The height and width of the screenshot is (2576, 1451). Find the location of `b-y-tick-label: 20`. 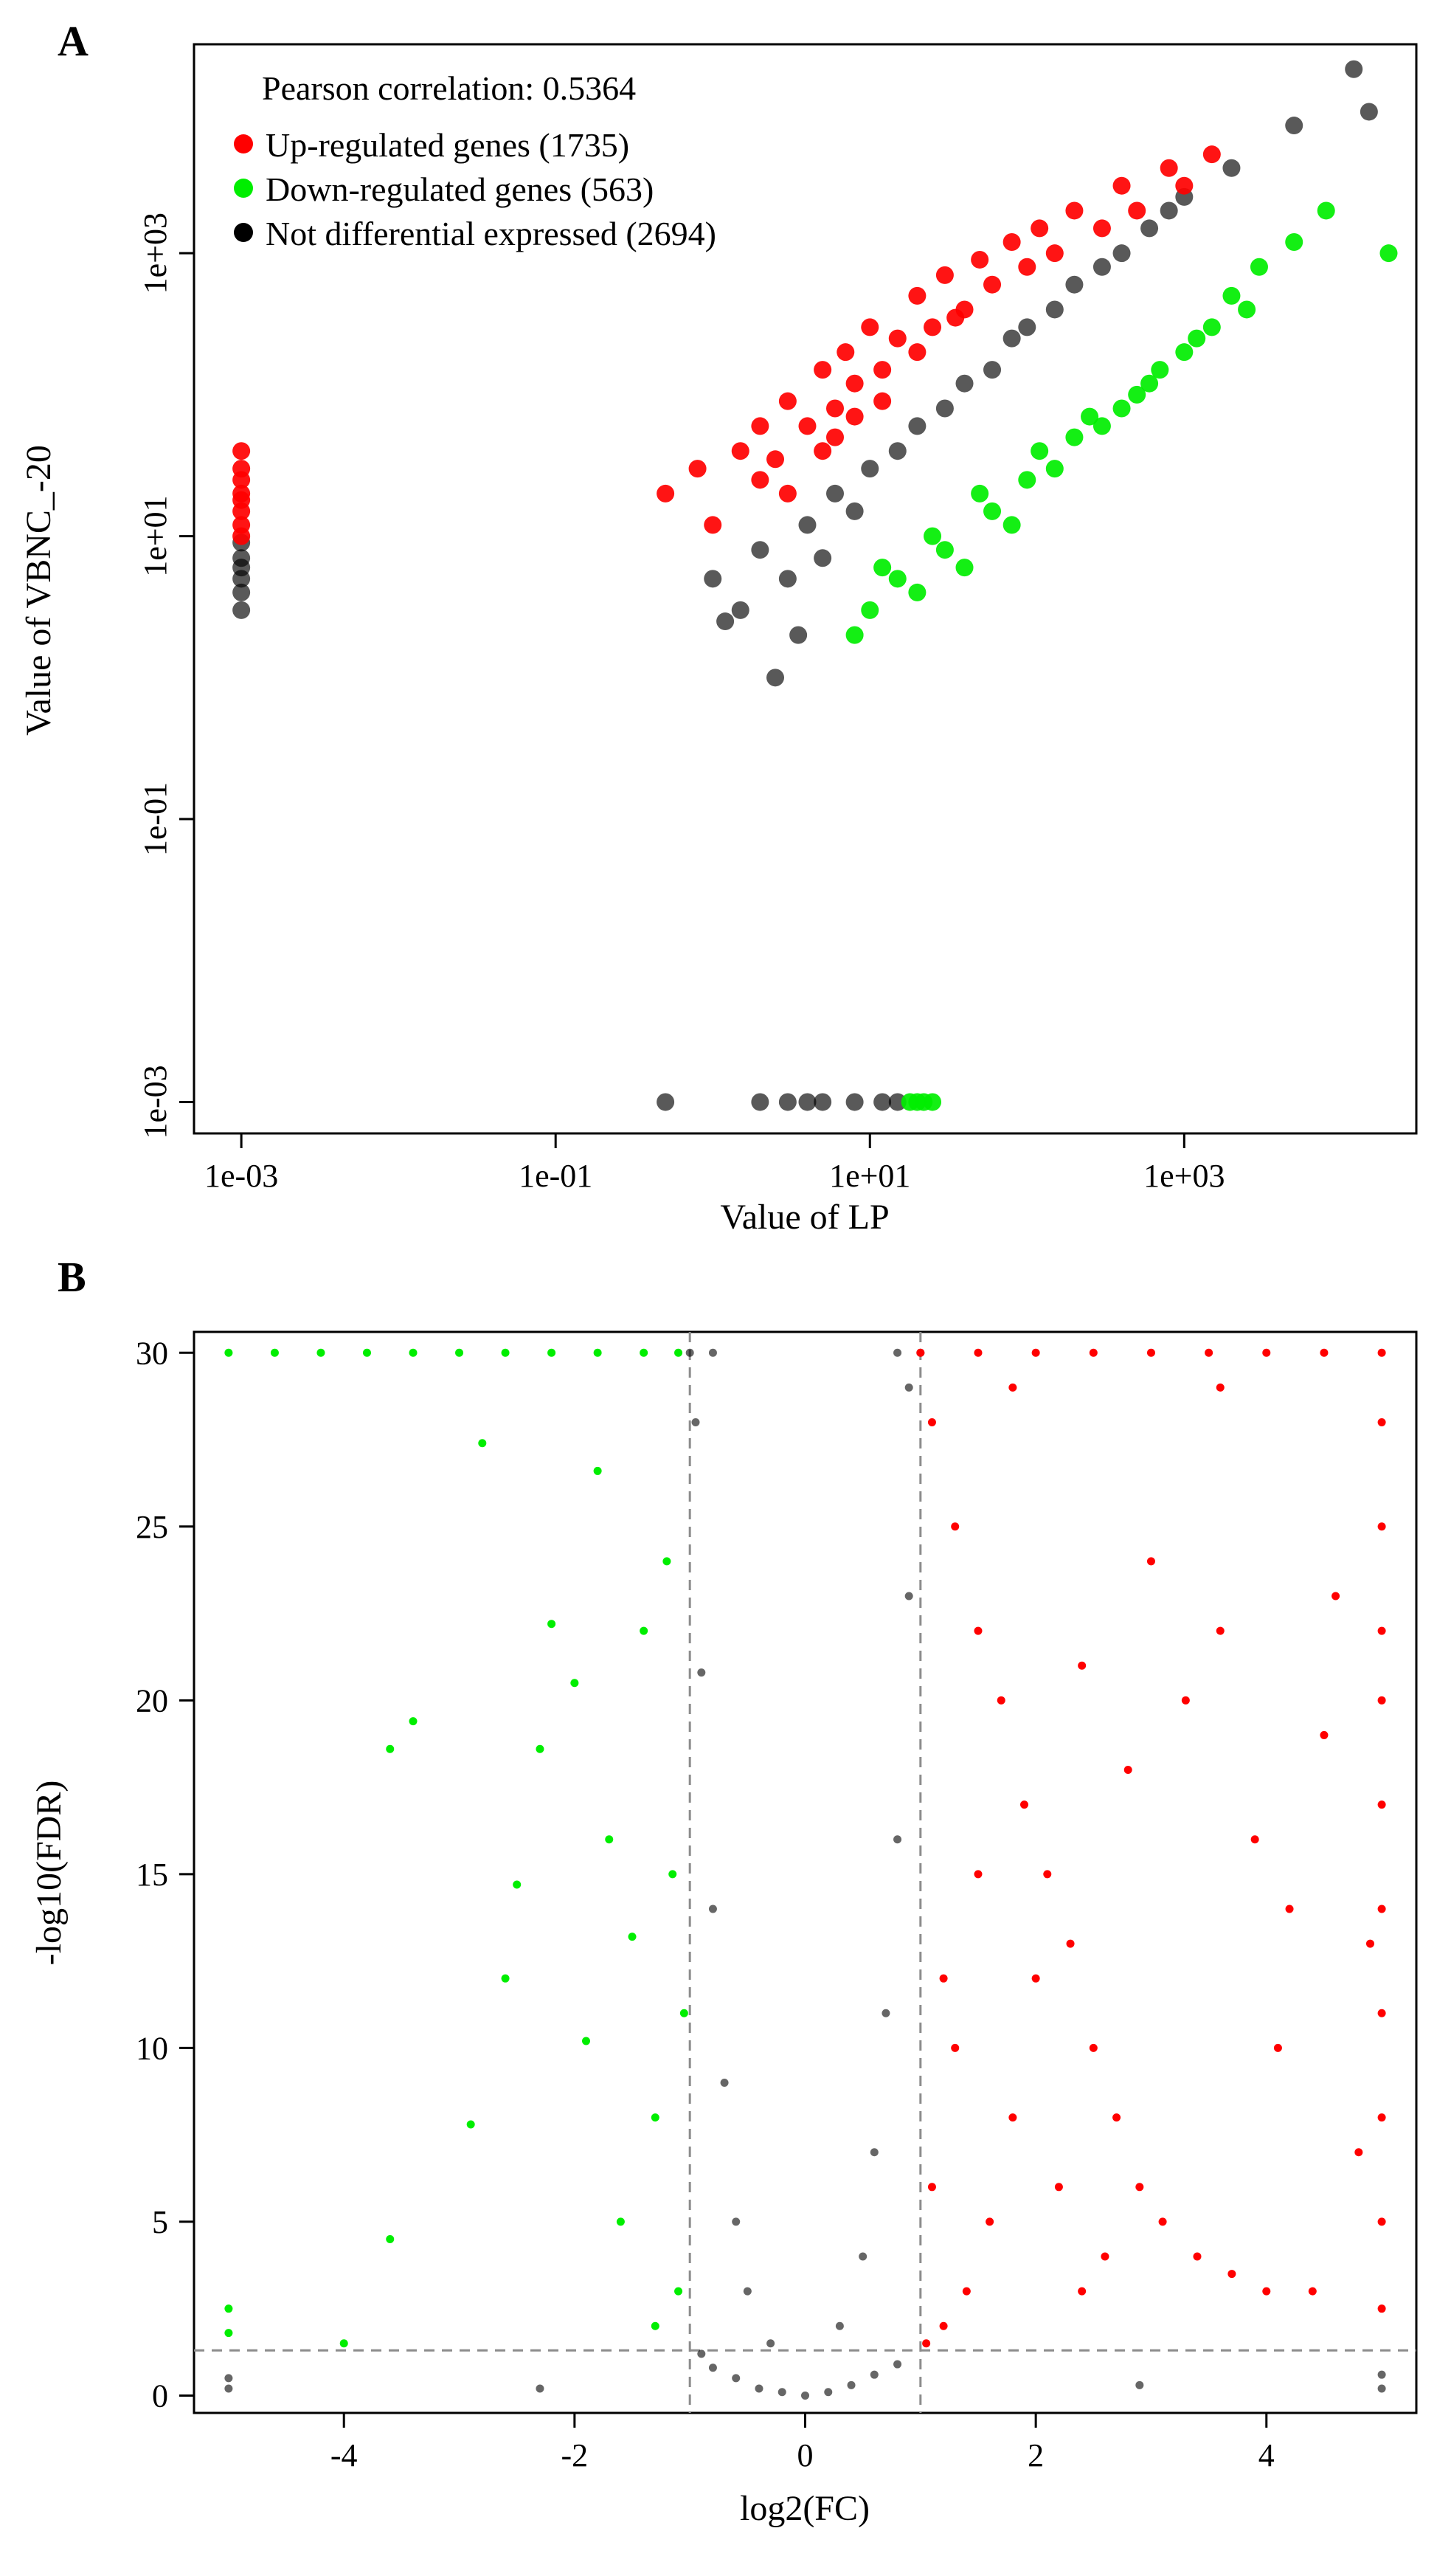

b-y-tick-label: 20 is located at coordinates (152, 1700).